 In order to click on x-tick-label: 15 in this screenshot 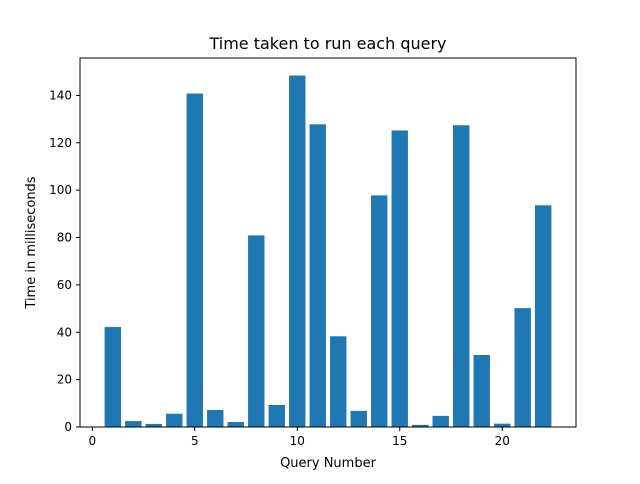, I will do `click(399, 441)`.